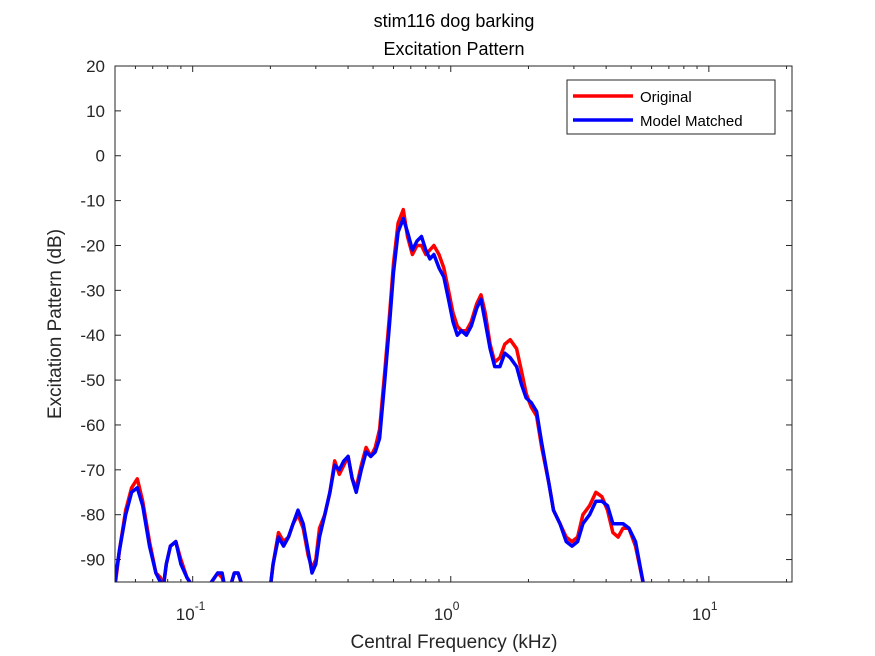 The height and width of the screenshot is (656, 875). Describe the element at coordinates (95, 111) in the screenshot. I see `y-tick-label: 10` at that location.